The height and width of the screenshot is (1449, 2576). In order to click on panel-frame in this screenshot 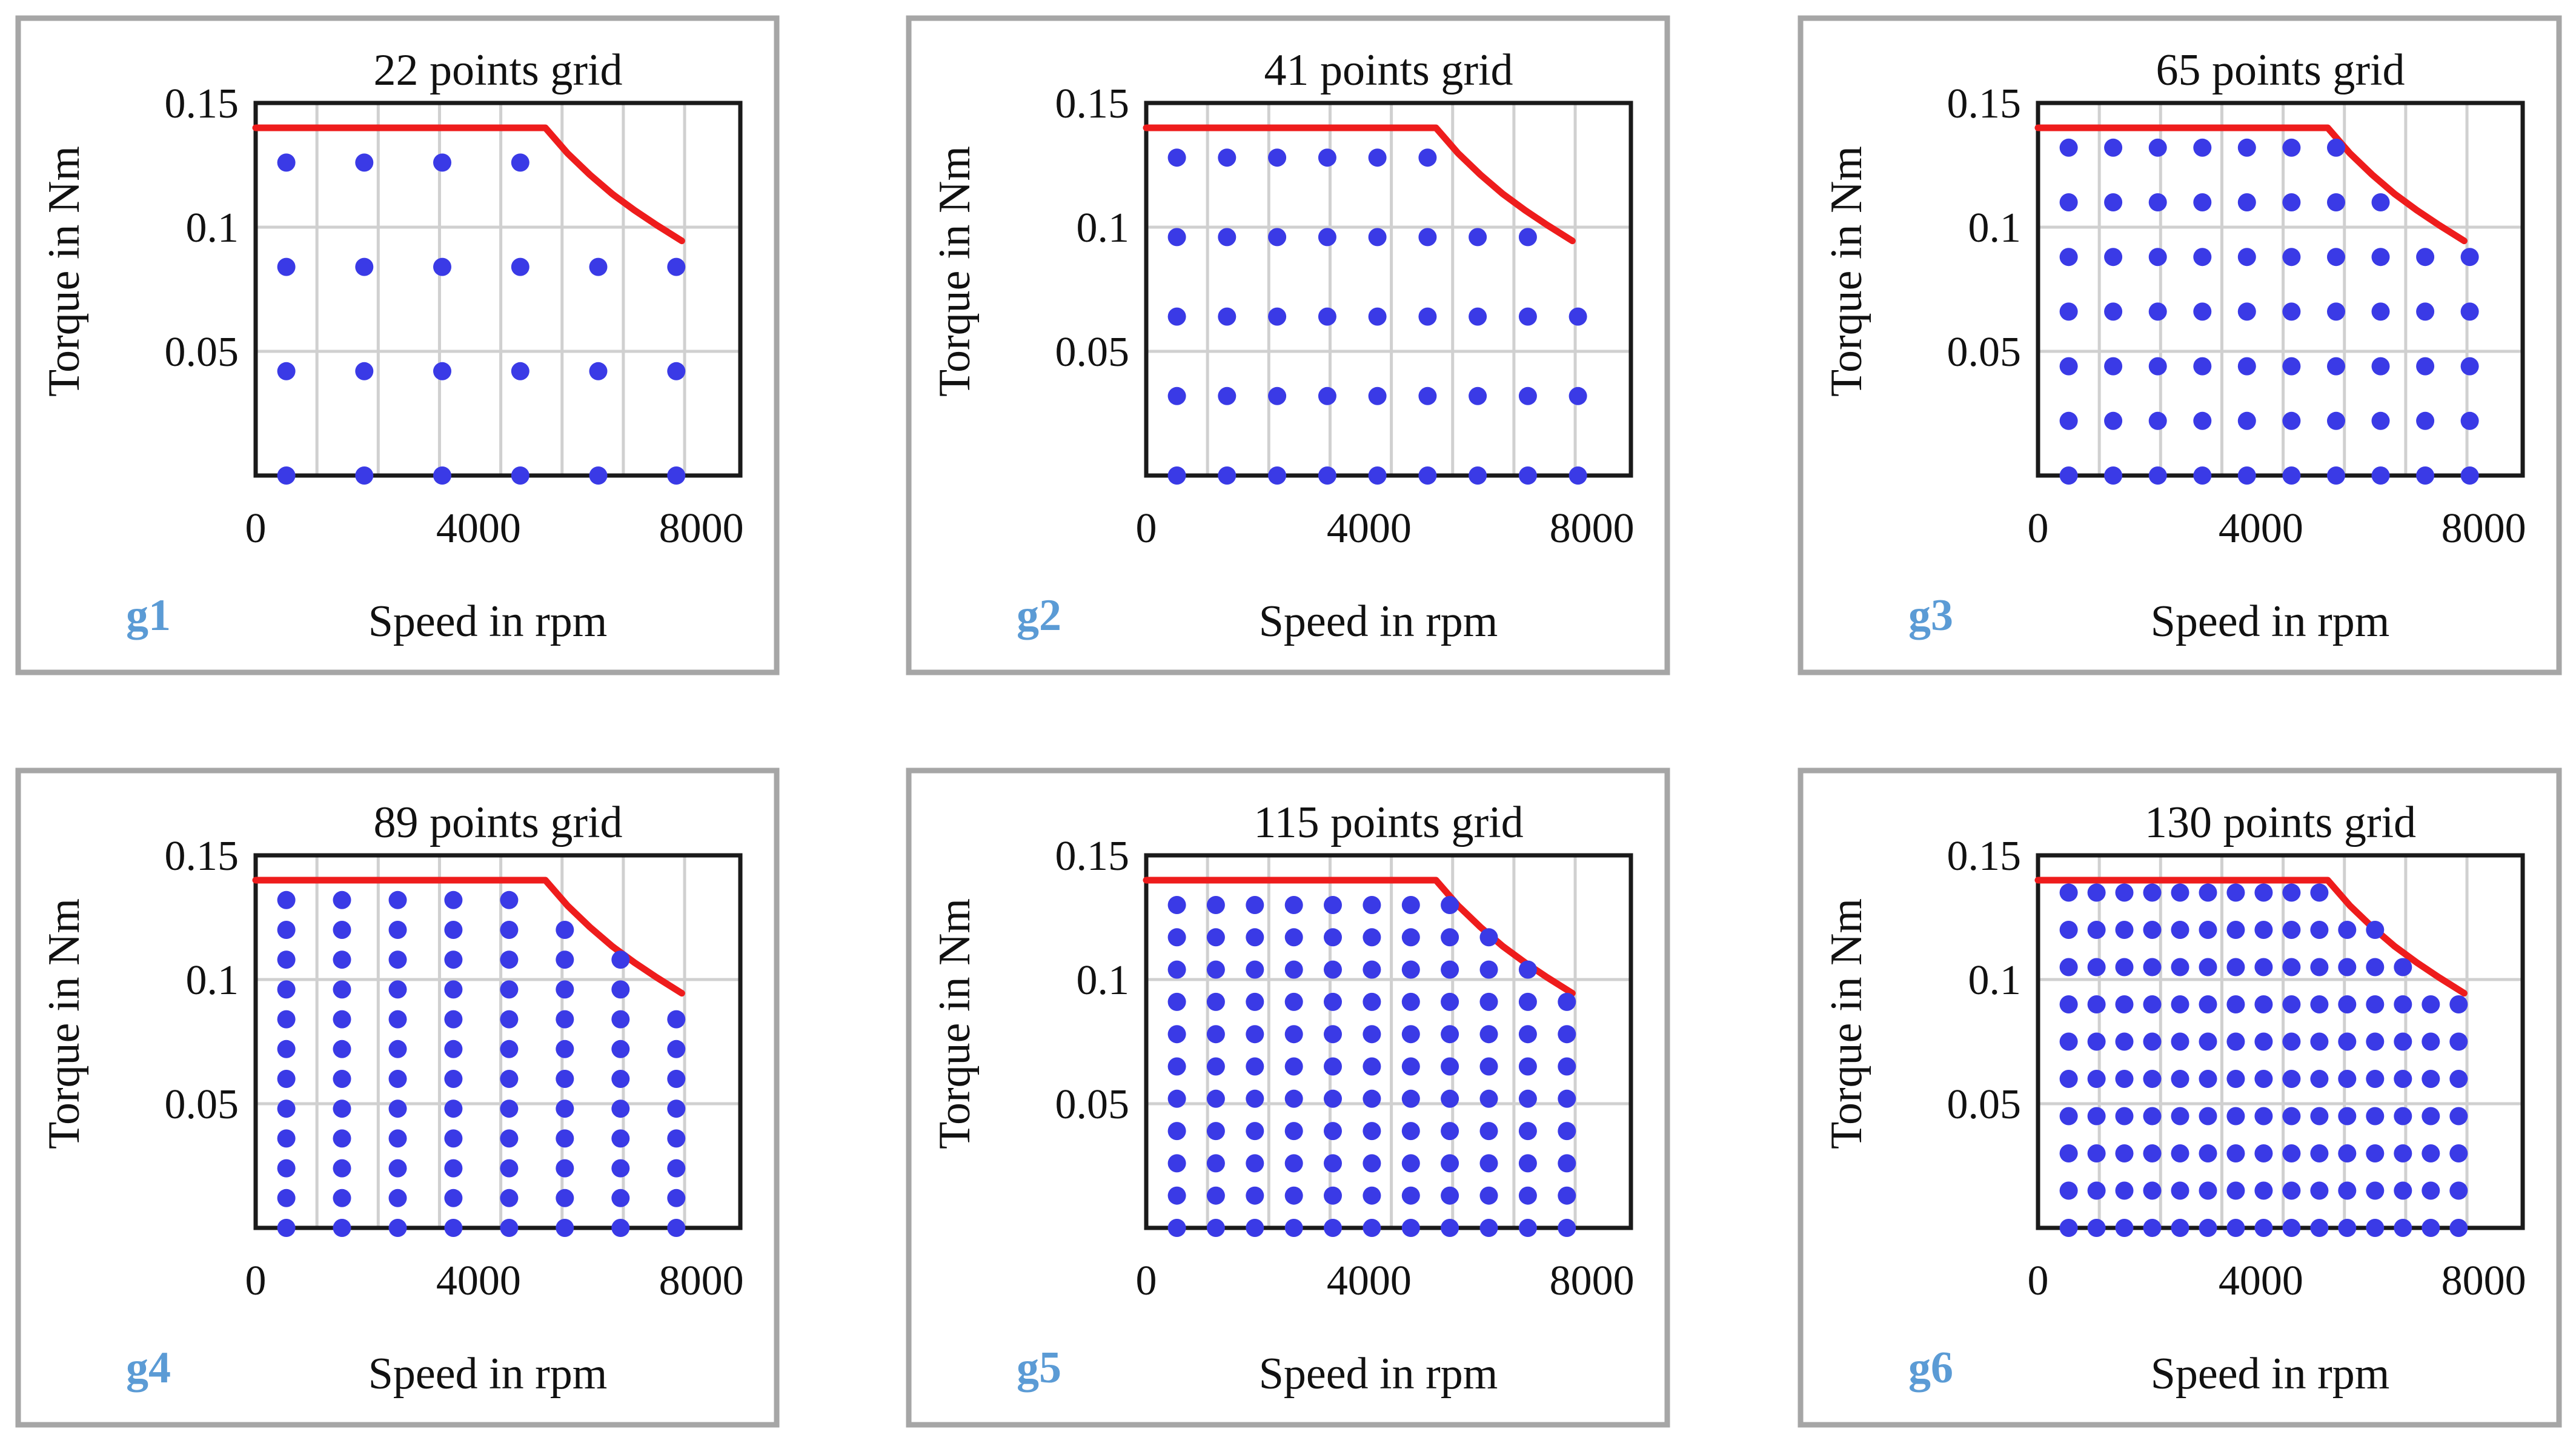, I will do `click(397, 345)`.